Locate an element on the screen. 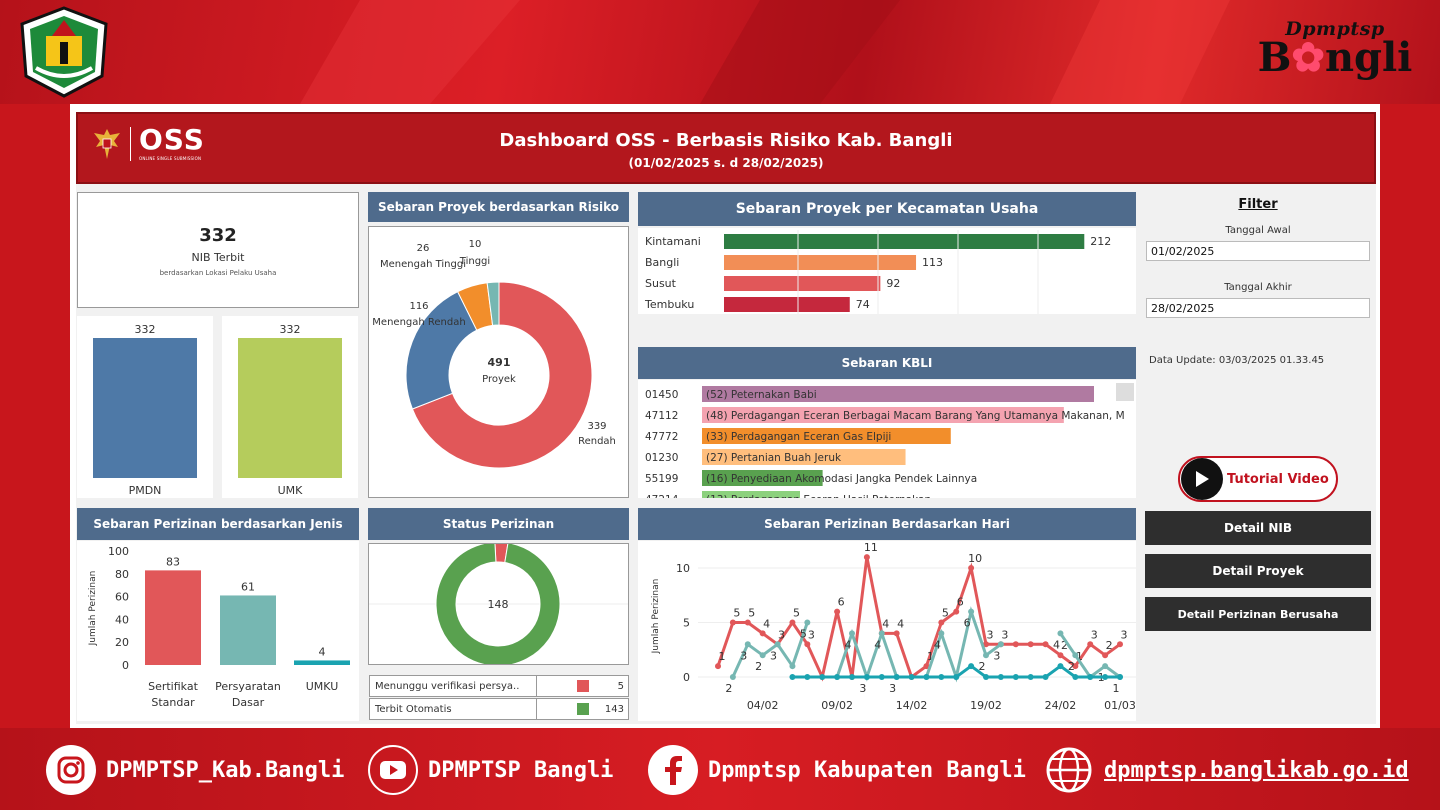 This screenshot has width=1440, height=810. kecamatan-value: 92 is located at coordinates (893, 283).